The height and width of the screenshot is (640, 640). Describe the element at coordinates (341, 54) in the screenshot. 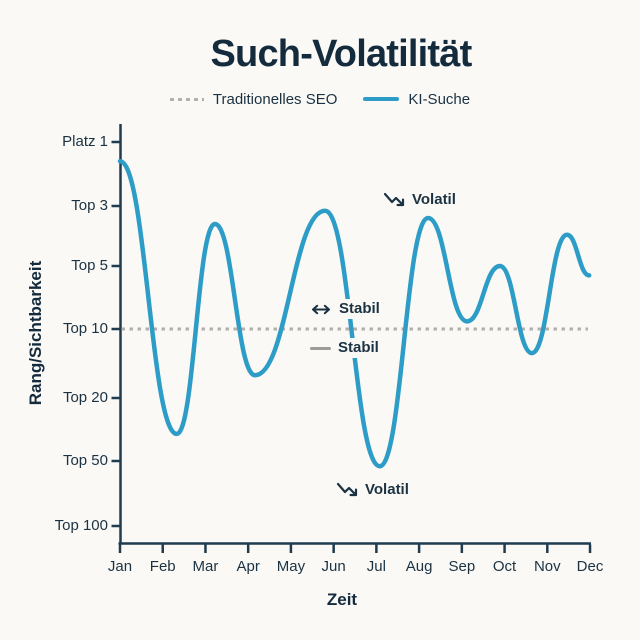

I see `page-title: Such-Volatilität` at that location.